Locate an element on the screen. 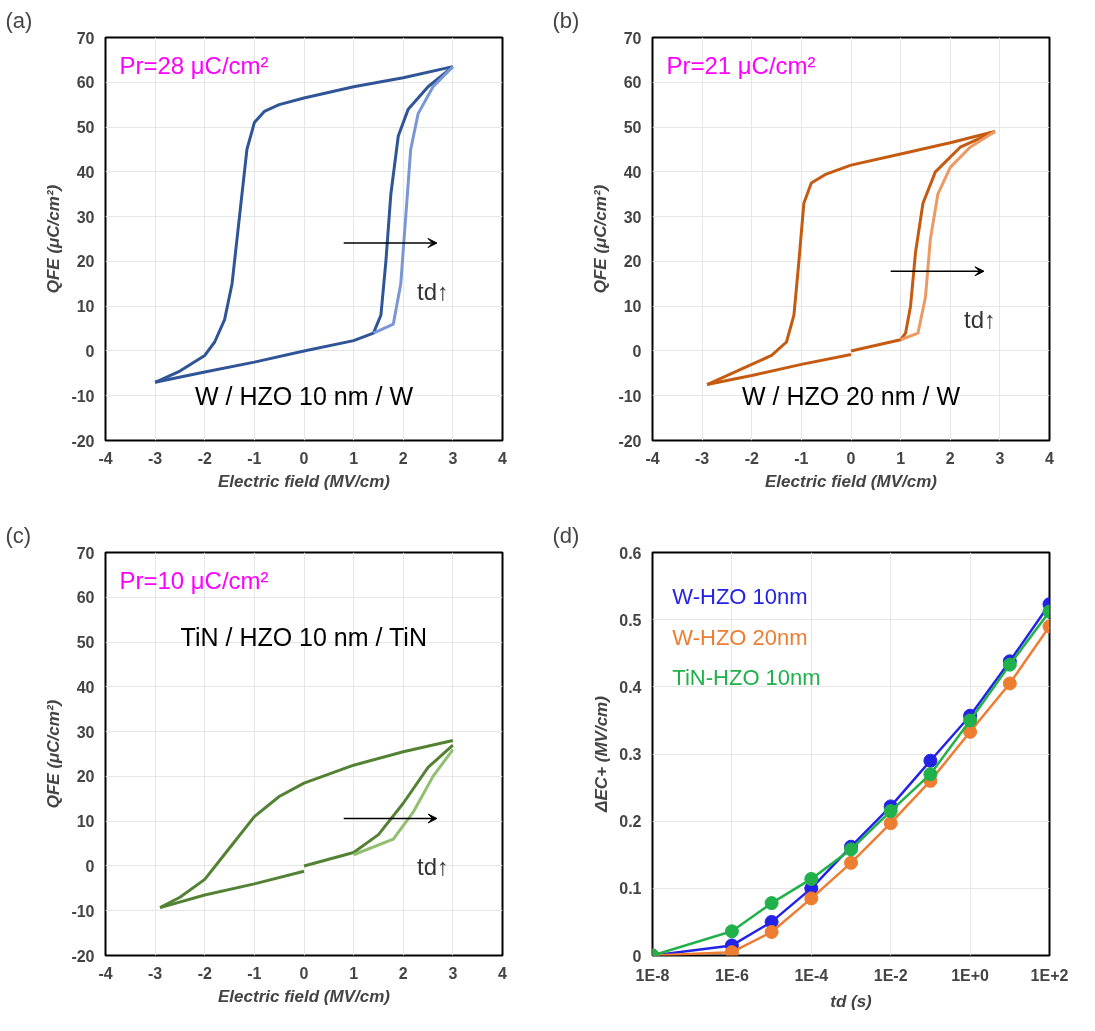  x-tick-label: 1E+2 is located at coordinates (1049, 975).